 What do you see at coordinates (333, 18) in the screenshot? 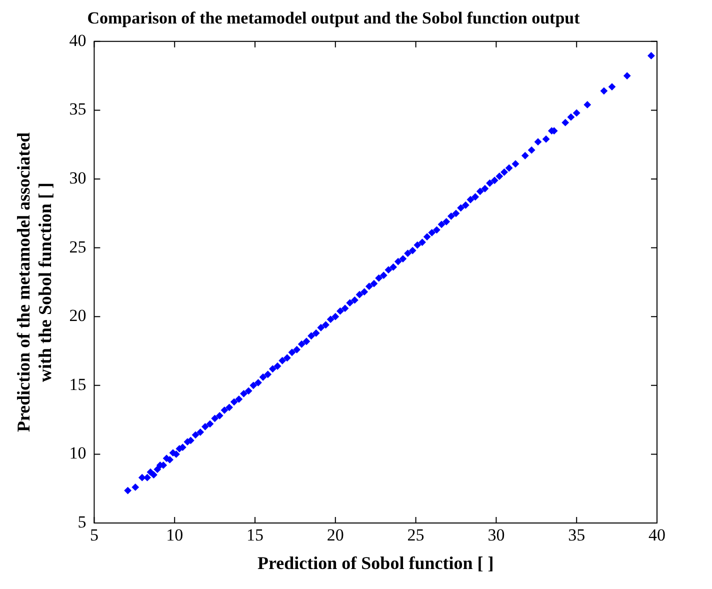
I see `chart-title: Comparison of the metamodel output and the Sobol function output` at bounding box center [333, 18].